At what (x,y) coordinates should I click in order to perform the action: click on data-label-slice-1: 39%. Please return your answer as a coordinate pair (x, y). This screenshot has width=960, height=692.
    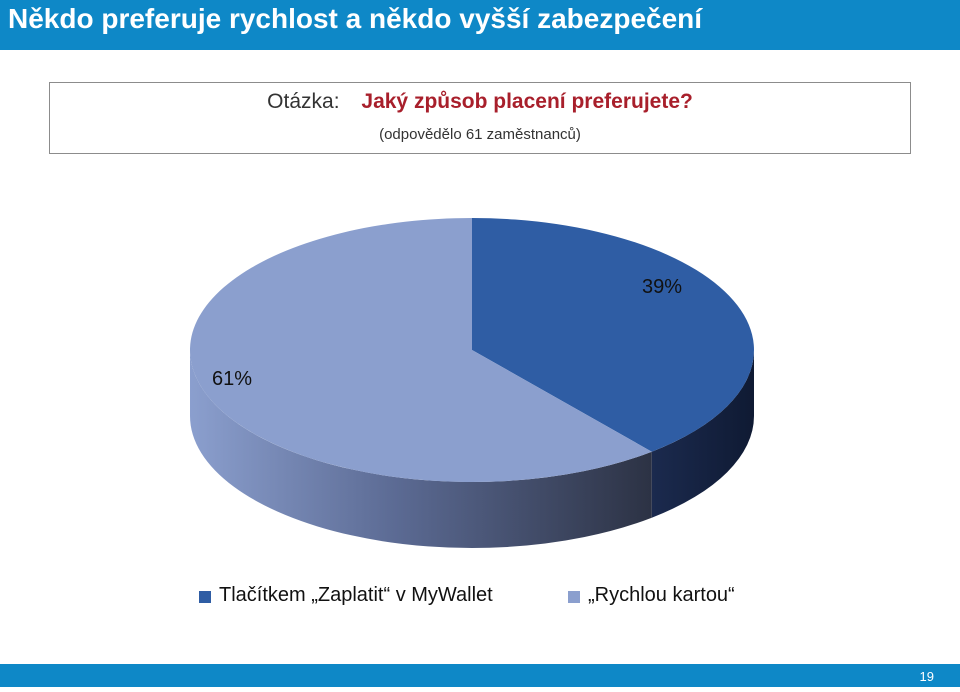
    Looking at the image, I should click on (662, 287).